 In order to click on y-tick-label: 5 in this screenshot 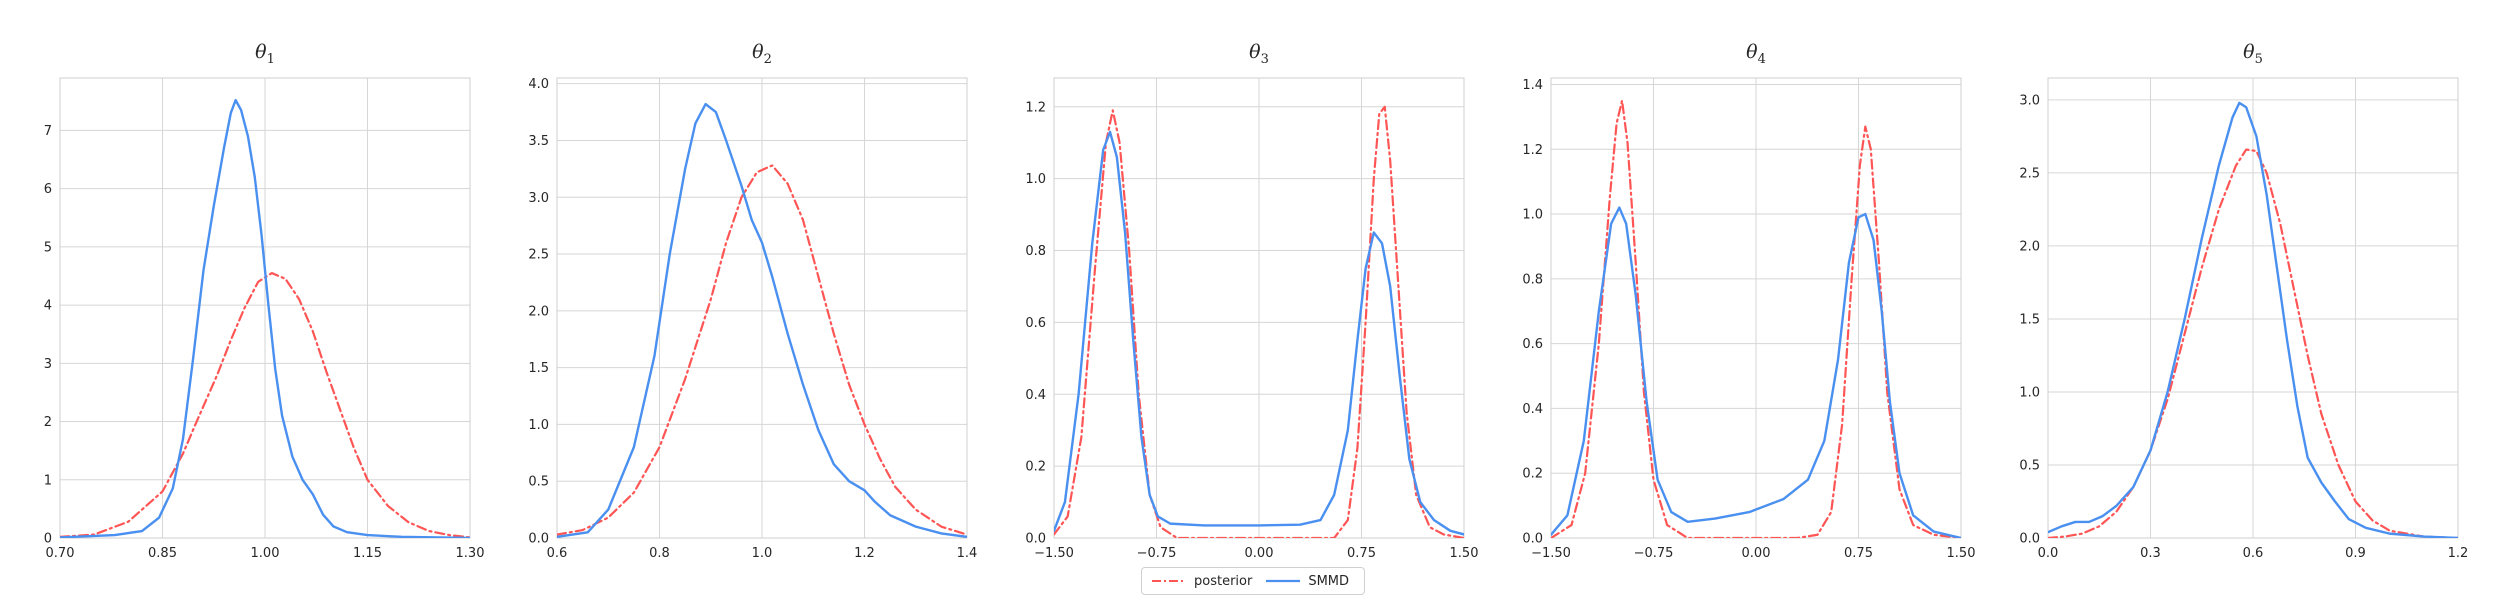, I will do `click(48, 247)`.